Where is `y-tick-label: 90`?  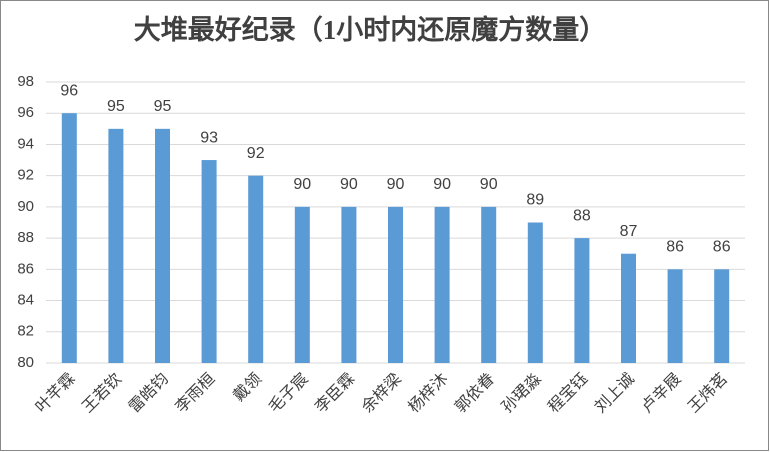
y-tick-label: 90 is located at coordinates (25, 206).